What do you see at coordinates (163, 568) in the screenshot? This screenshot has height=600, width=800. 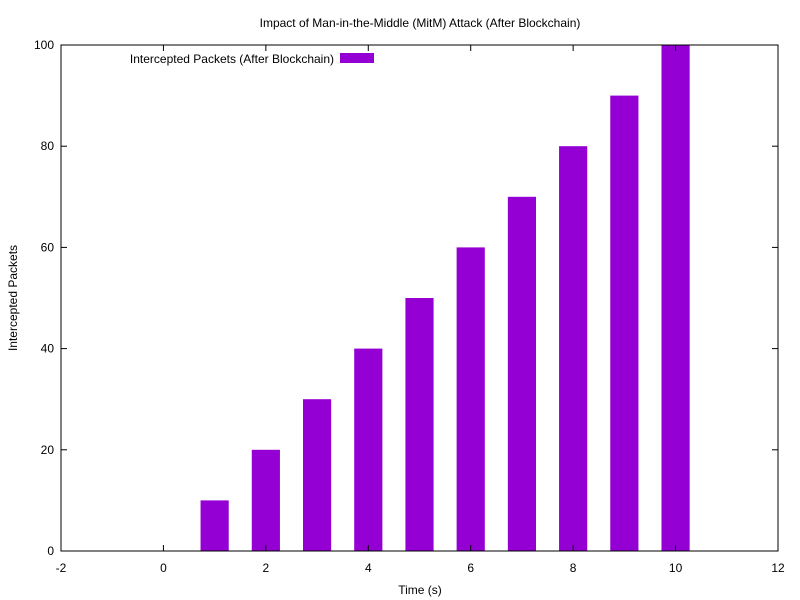 I see `x-tick-label: 0` at bounding box center [163, 568].